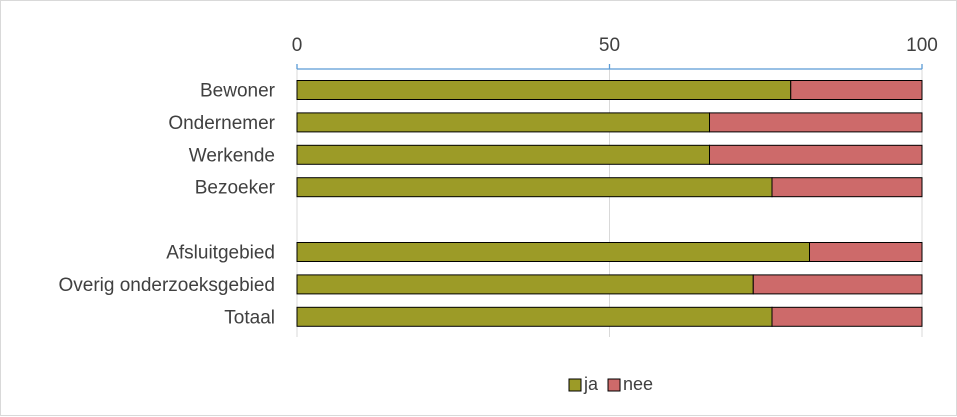 This screenshot has width=957, height=417. I want to click on x-axis: 0 50 100, so click(615, 52).